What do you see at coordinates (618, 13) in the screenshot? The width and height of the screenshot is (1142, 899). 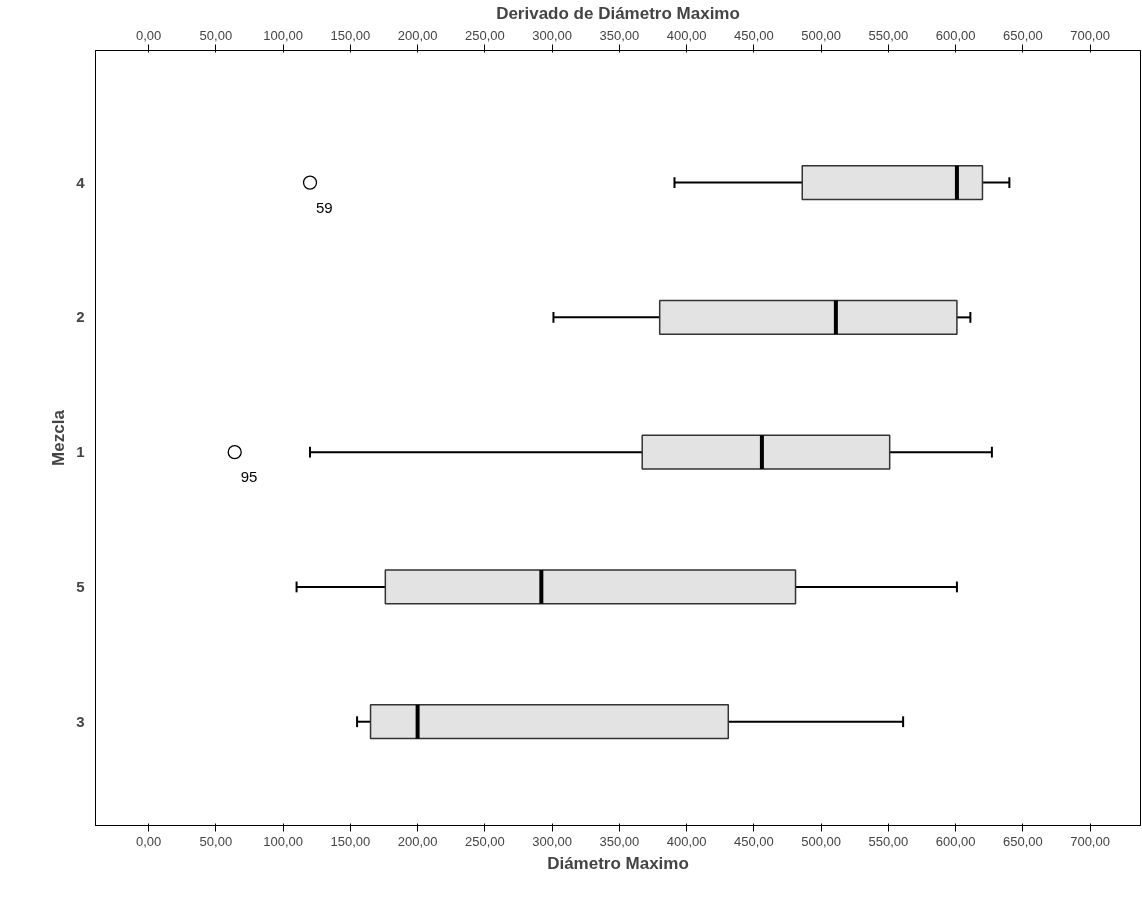 I see `x2-axis-title: Derivado de Diámetro Maximo` at bounding box center [618, 13].